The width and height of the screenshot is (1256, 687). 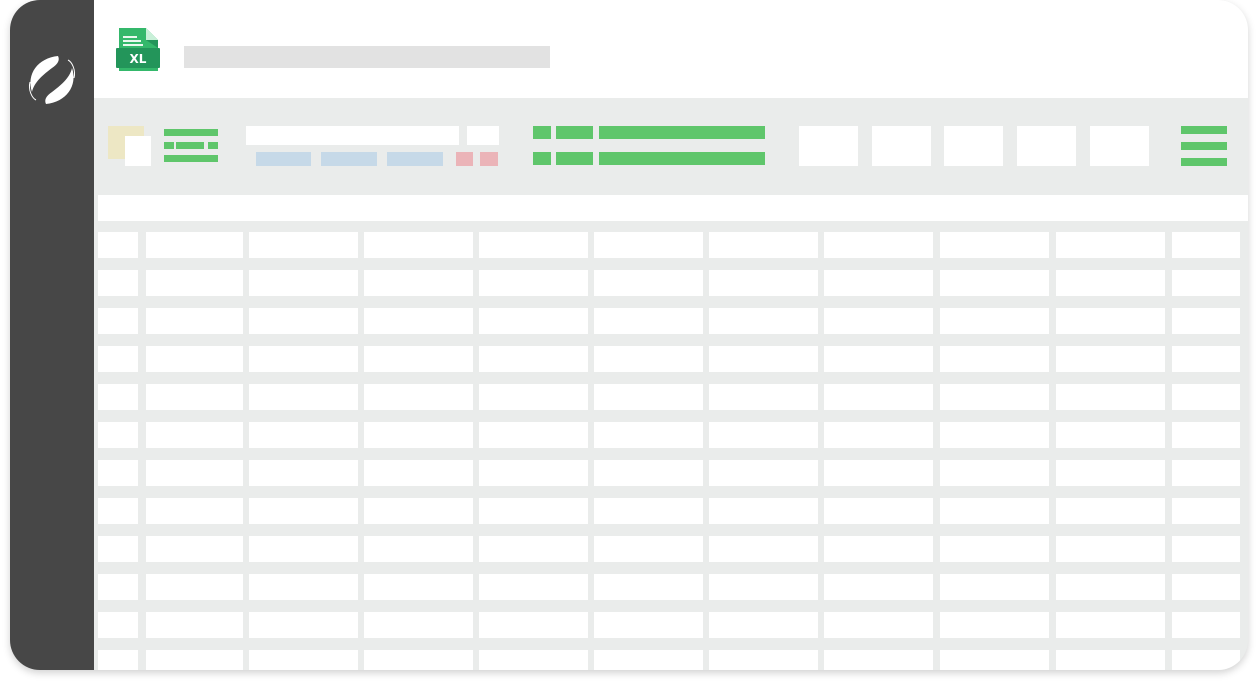 I want to click on align-icon, so click(x=191, y=146).